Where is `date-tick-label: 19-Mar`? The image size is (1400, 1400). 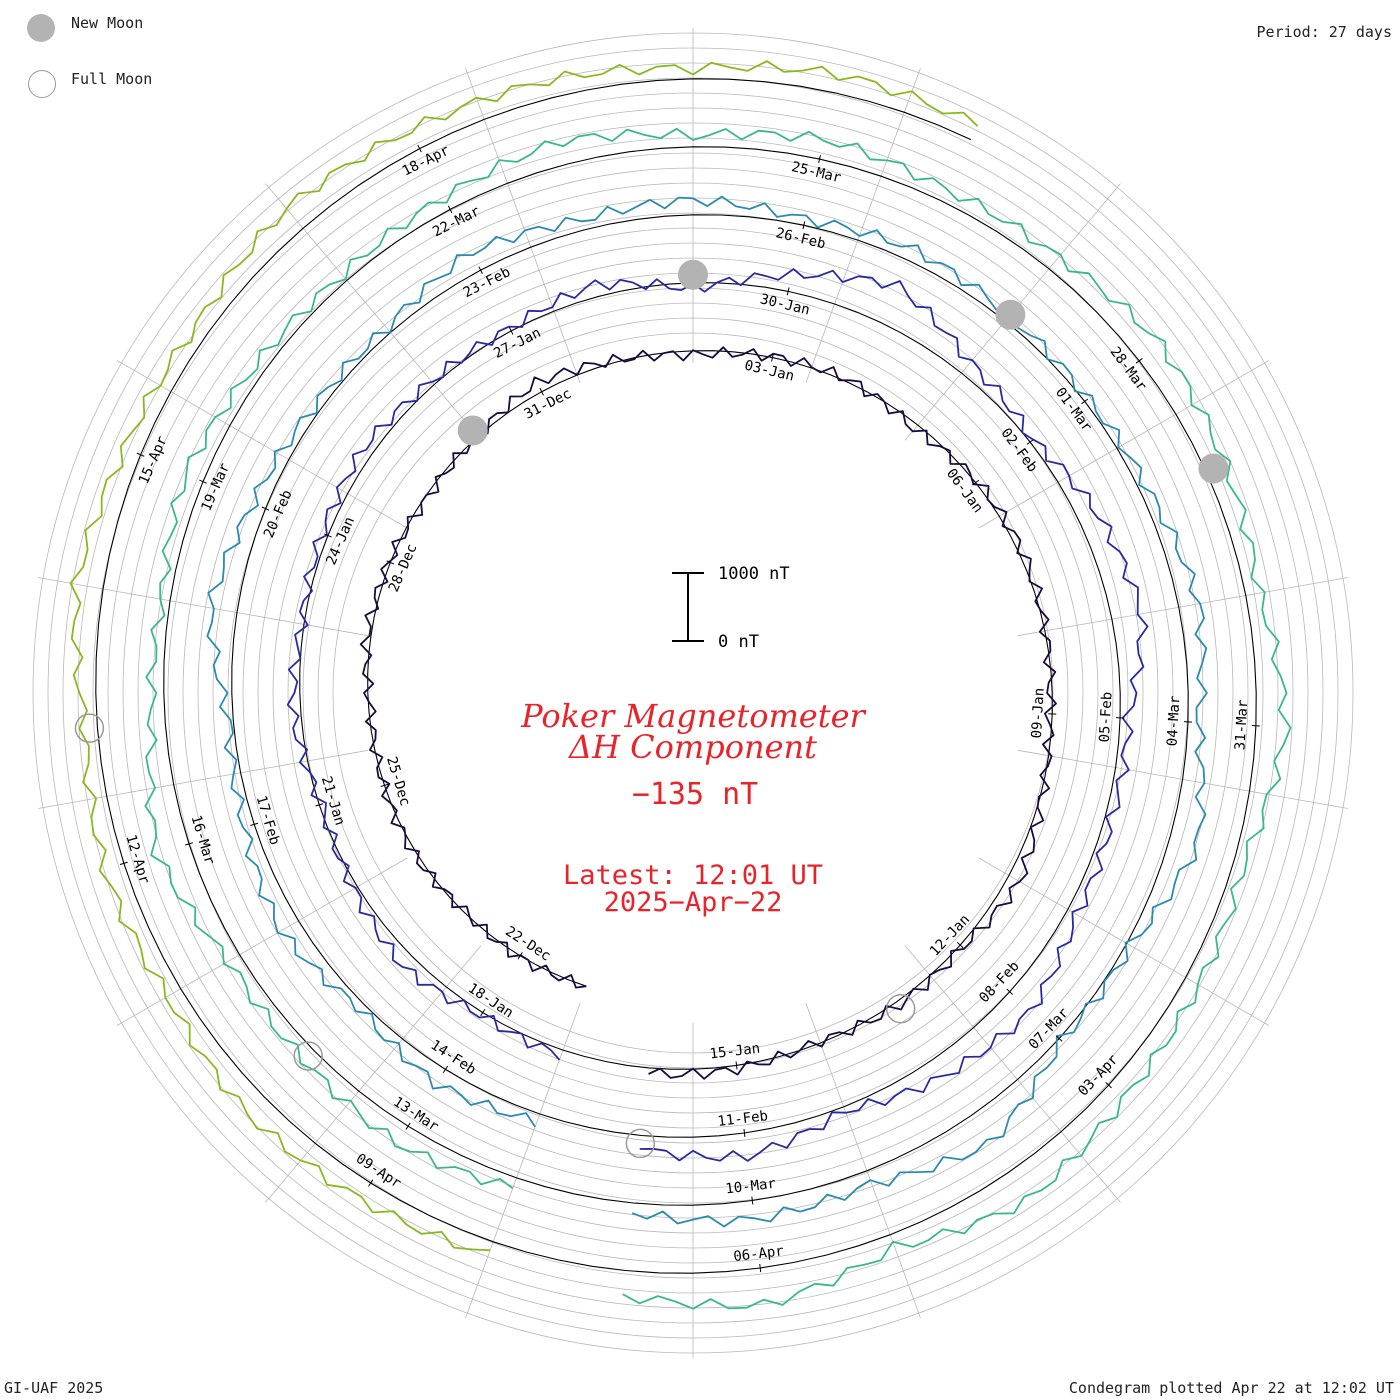 date-tick-label: 19-Mar is located at coordinates (216, 487).